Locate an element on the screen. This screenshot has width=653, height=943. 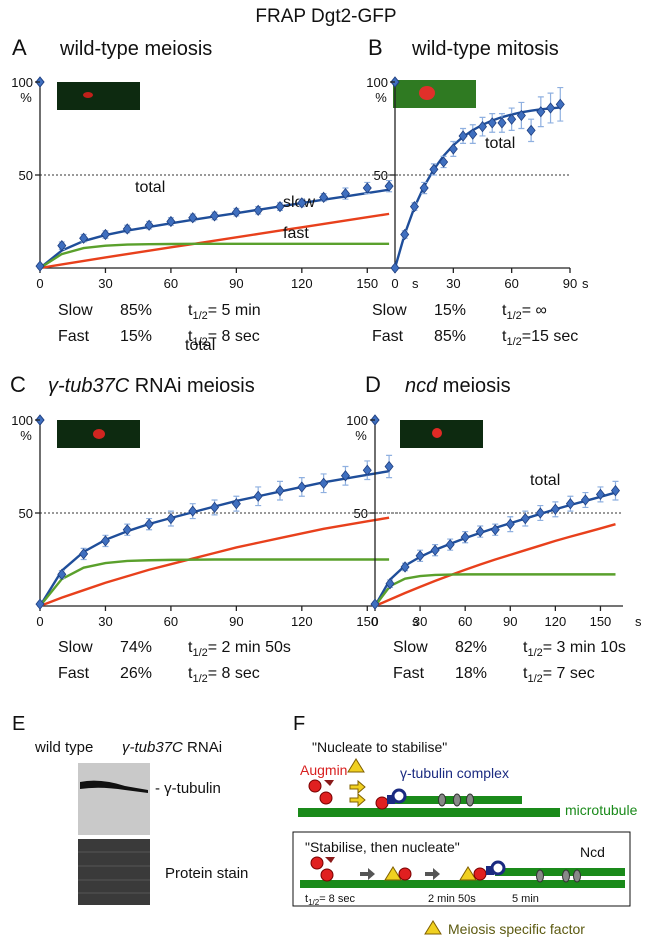
factor-label: Meiosis specific factor is located at coordinates (516, 929).